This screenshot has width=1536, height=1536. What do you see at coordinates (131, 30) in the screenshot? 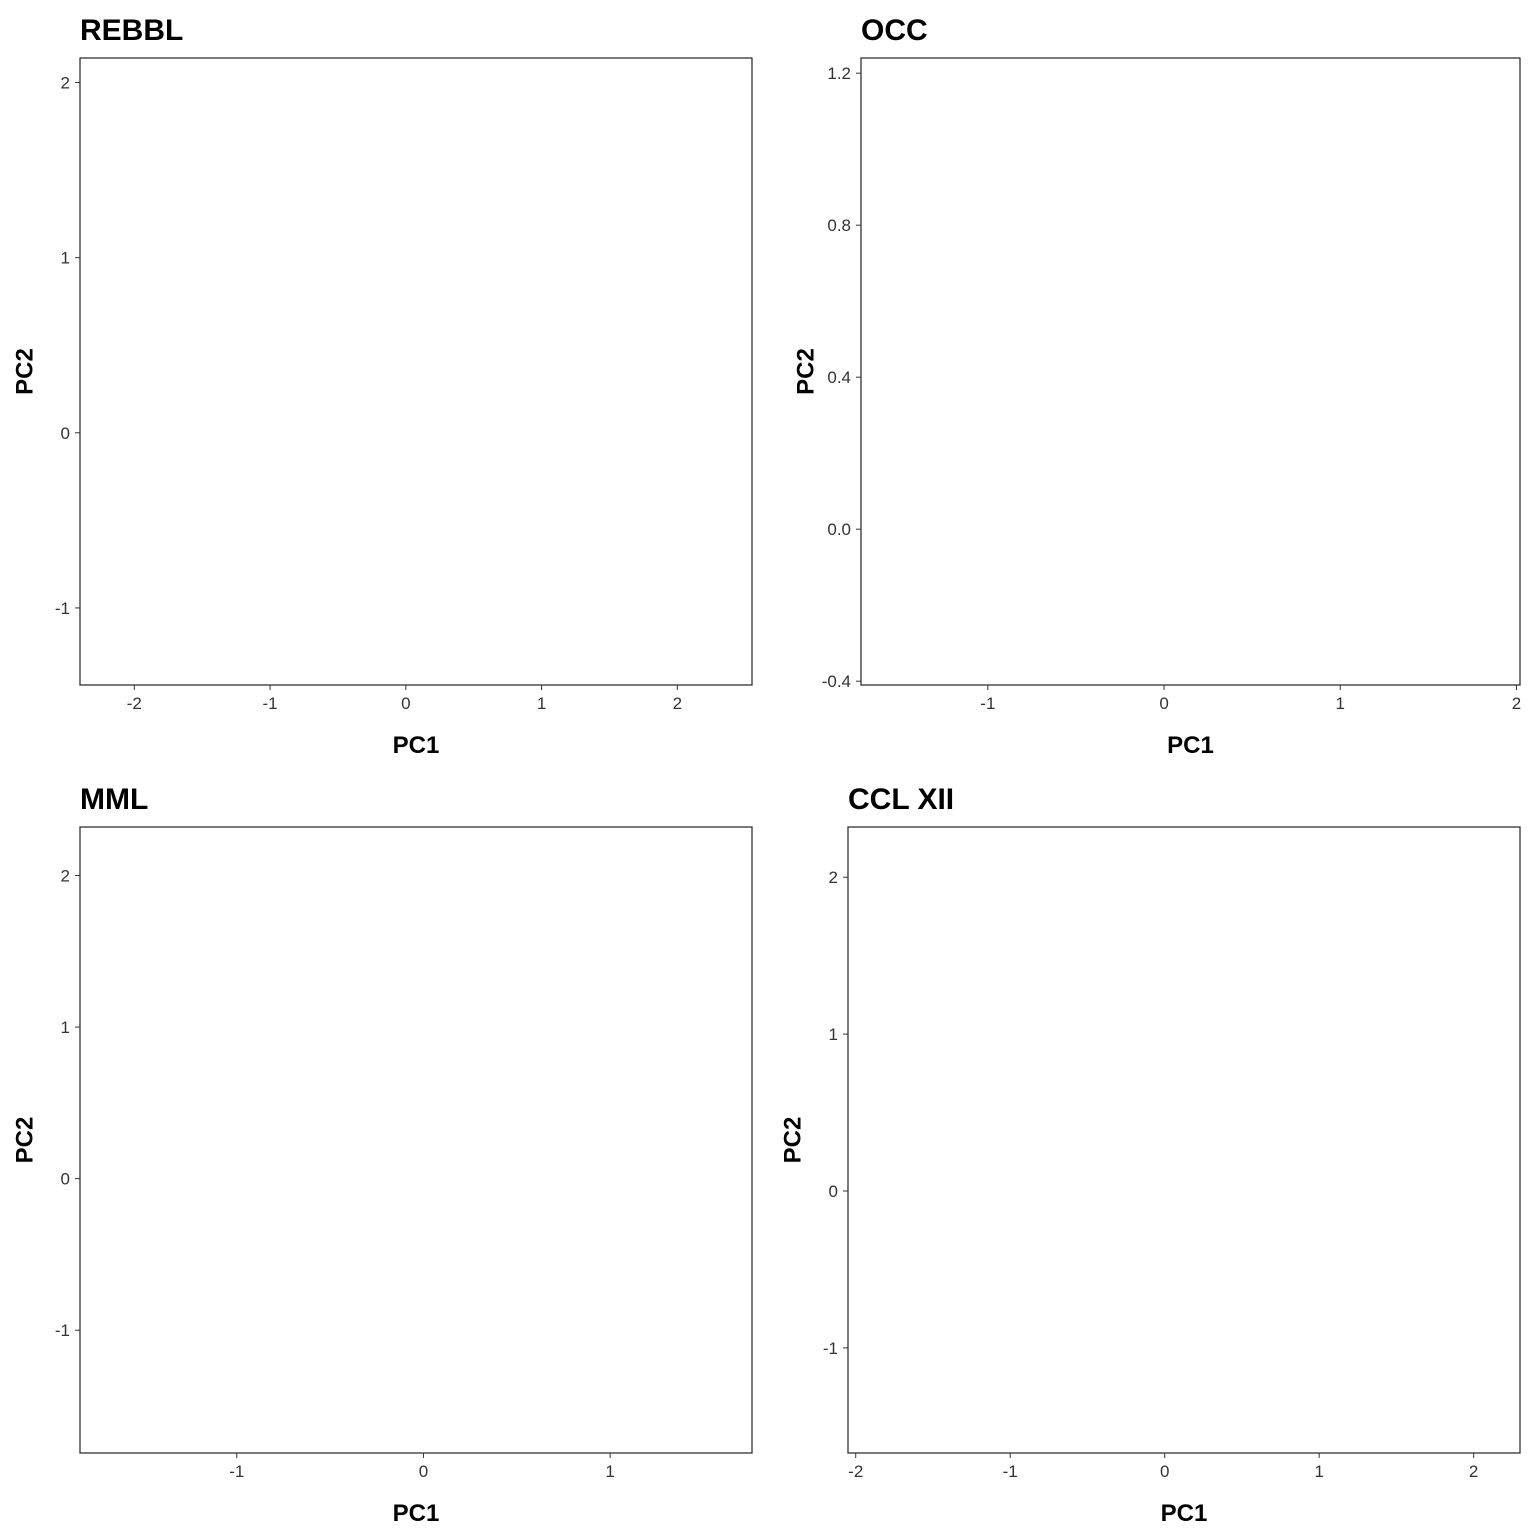
I see `panel-title: REBBL` at bounding box center [131, 30].